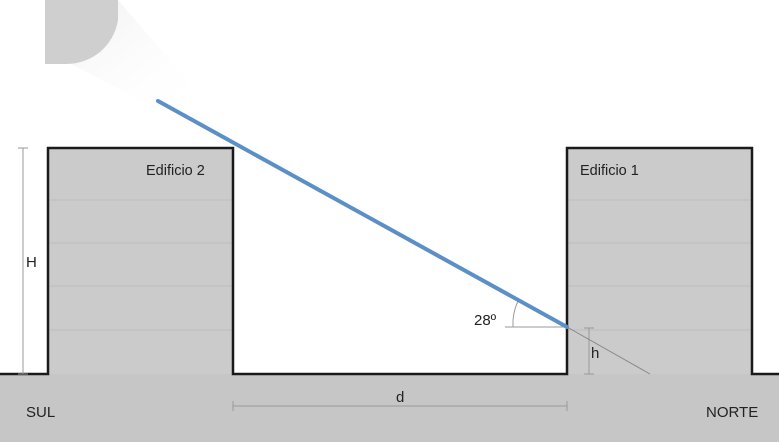  I want to click on height-label-small: h, so click(595, 353).